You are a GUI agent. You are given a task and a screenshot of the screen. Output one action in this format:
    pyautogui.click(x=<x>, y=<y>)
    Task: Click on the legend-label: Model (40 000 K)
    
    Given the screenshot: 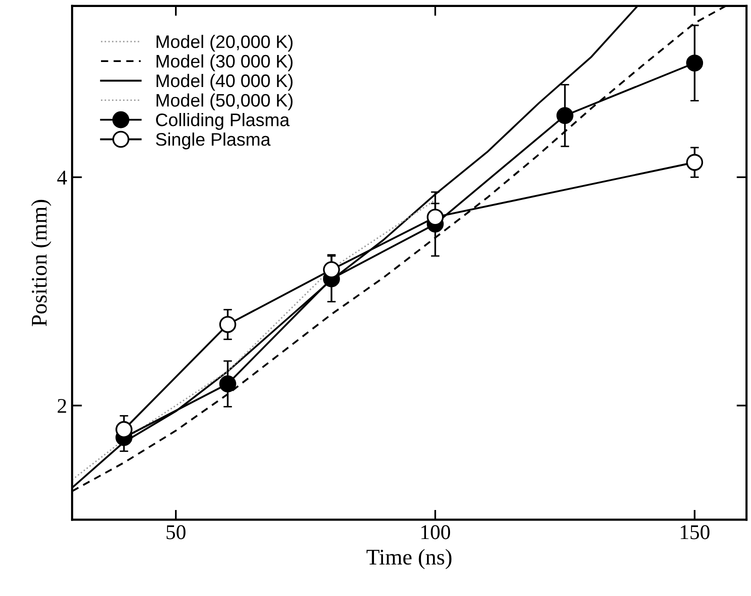 What is the action you would take?
    pyautogui.click(x=224, y=82)
    